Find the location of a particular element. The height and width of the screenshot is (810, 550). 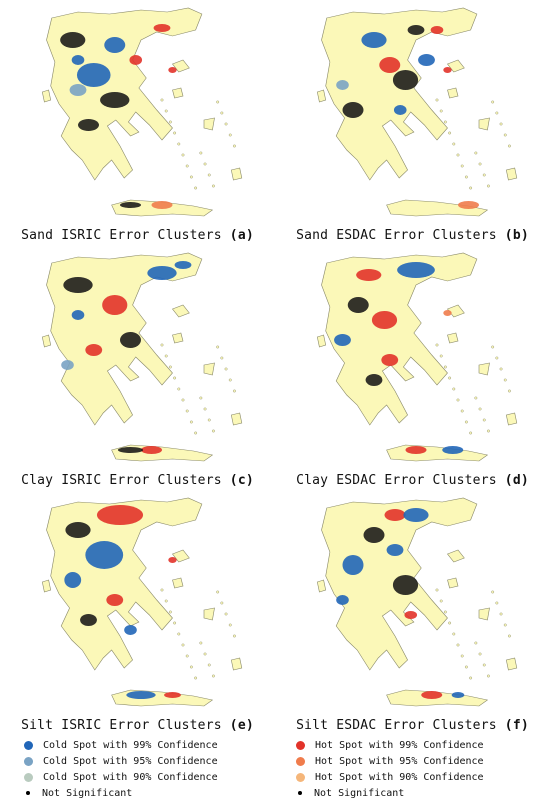

legend-item-hot-ns: Not Significant is located at coordinates (421, 793).